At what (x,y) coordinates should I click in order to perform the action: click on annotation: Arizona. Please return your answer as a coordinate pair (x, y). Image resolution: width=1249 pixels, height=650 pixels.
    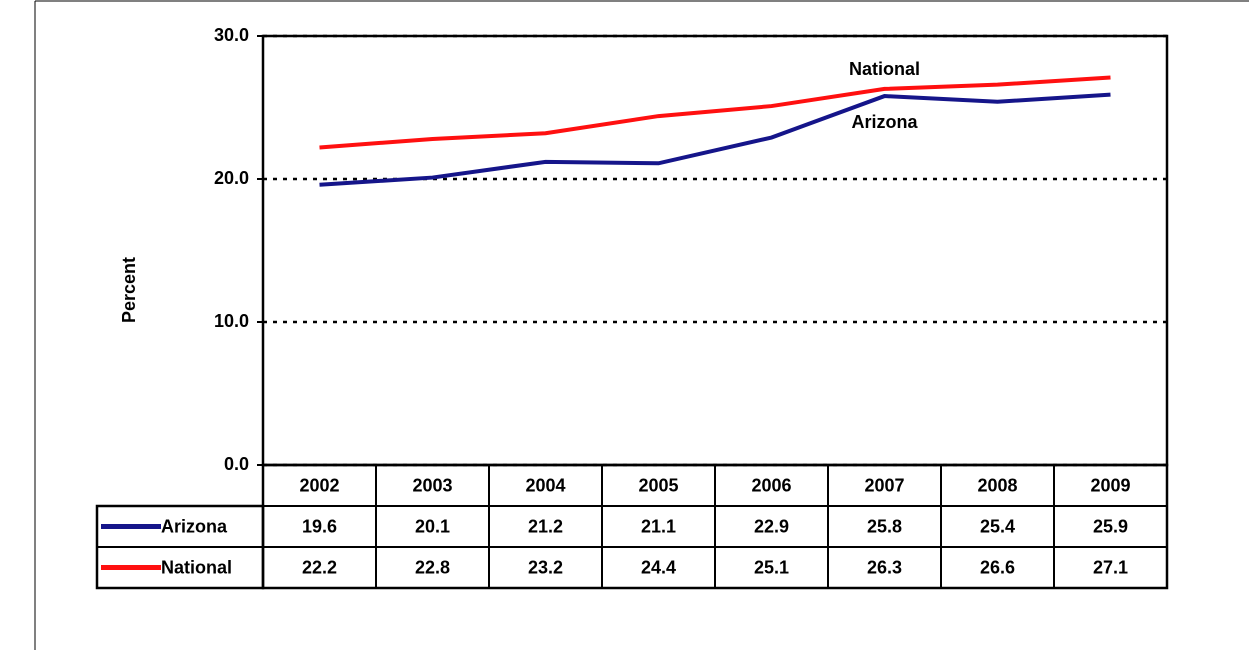
    Looking at the image, I should click on (884, 122).